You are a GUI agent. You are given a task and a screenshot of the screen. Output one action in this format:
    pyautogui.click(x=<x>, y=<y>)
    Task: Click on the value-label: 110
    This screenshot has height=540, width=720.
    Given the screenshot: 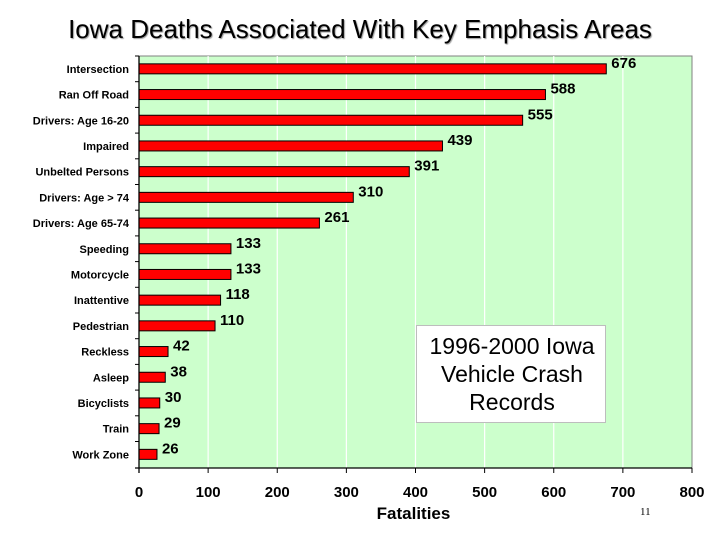 What is the action you would take?
    pyautogui.click(x=232, y=320)
    